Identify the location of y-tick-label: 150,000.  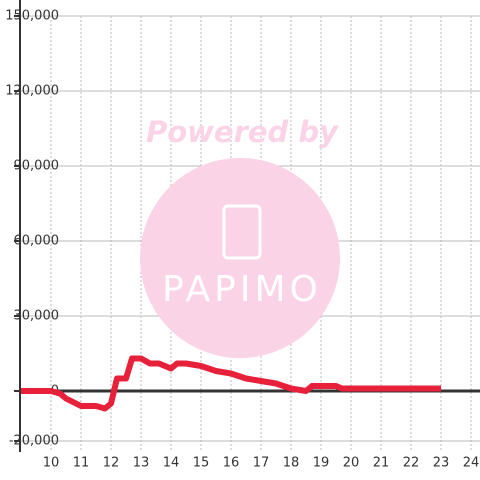
(32, 16).